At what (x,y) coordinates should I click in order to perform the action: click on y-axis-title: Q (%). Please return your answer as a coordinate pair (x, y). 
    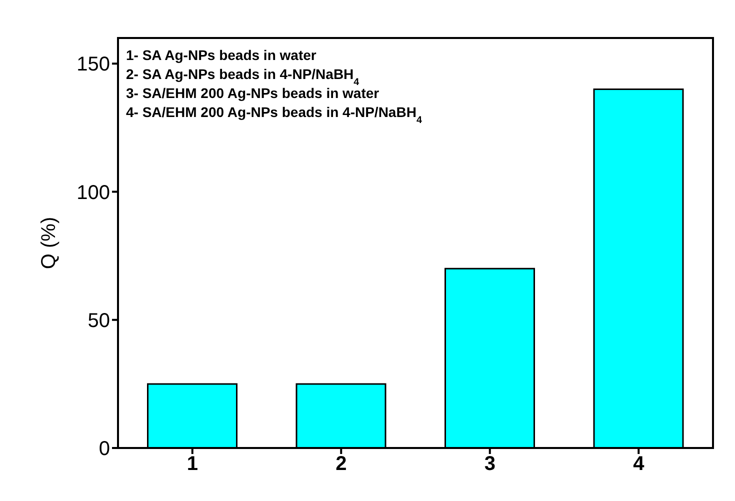
    Looking at the image, I should click on (49, 243).